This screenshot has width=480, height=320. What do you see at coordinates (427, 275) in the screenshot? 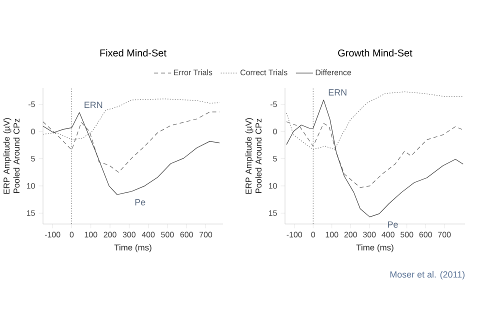
I see `text: Moser et al. (2011)` at bounding box center [427, 275].